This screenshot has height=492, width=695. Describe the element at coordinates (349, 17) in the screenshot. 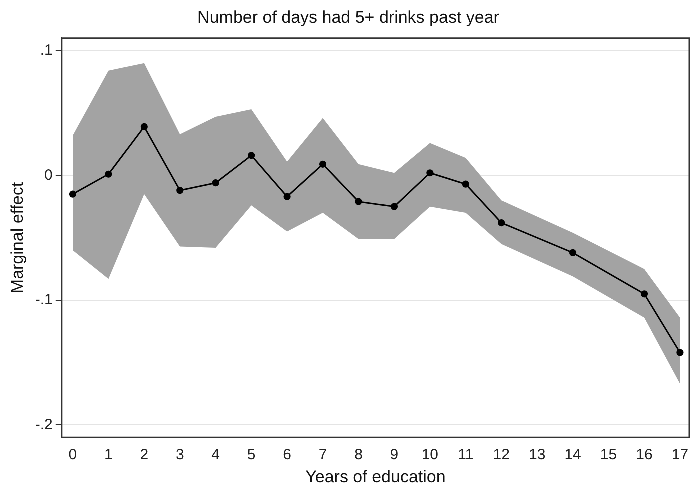

I see `chart-title: Number of days had 5+ drinks past year` at that location.